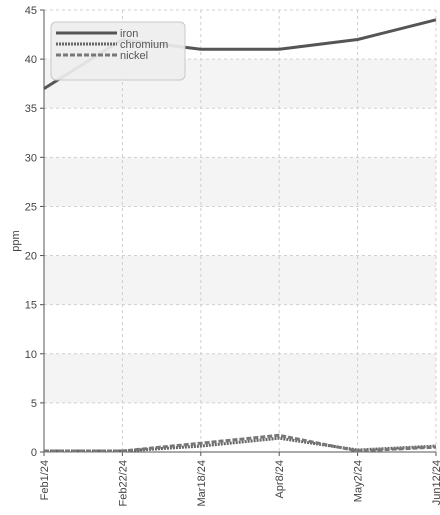 The height and width of the screenshot is (515, 440). Describe the element at coordinates (31, 60) in the screenshot. I see `y-tick-label: 40` at that location.